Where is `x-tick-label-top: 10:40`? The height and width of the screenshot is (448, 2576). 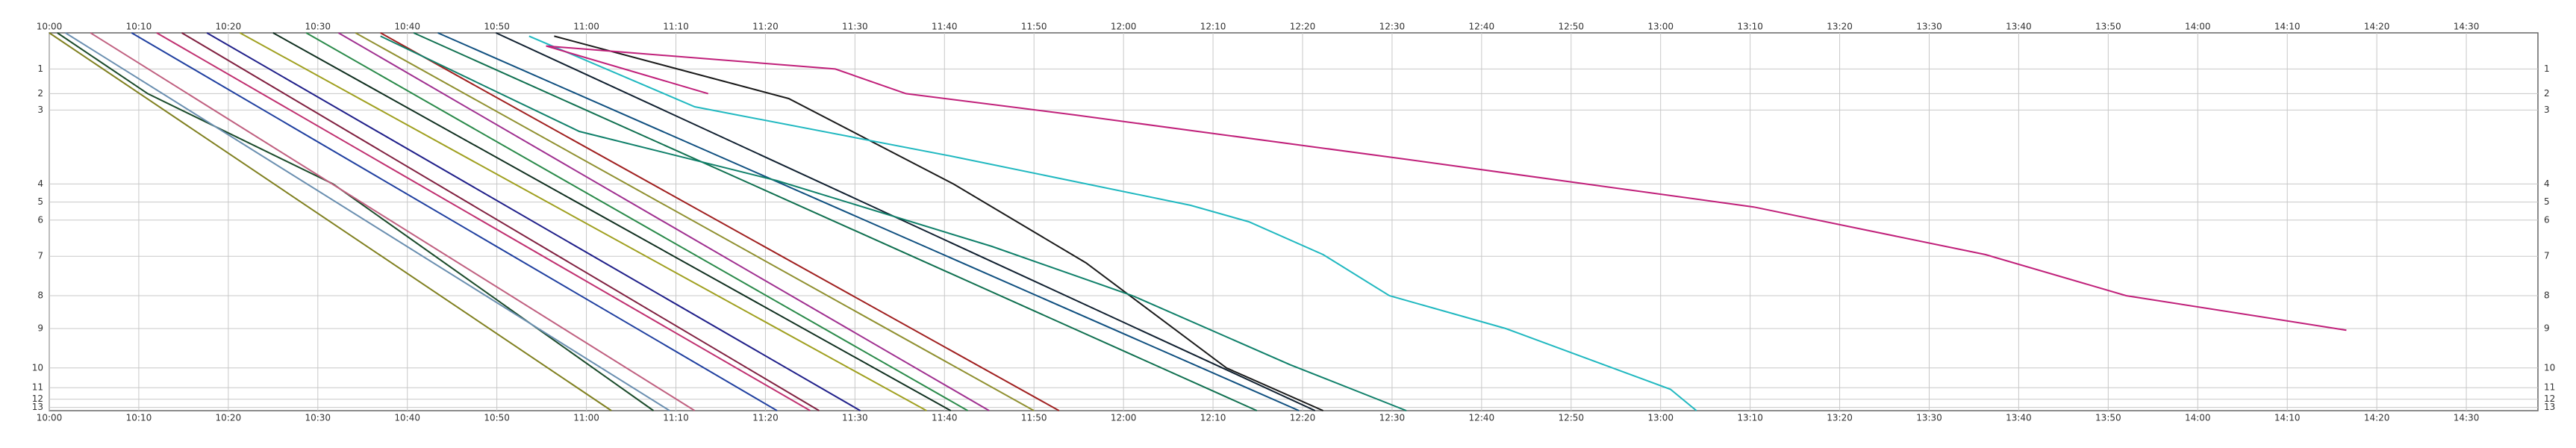
x-tick-label-top: 10:40 is located at coordinates (407, 27).